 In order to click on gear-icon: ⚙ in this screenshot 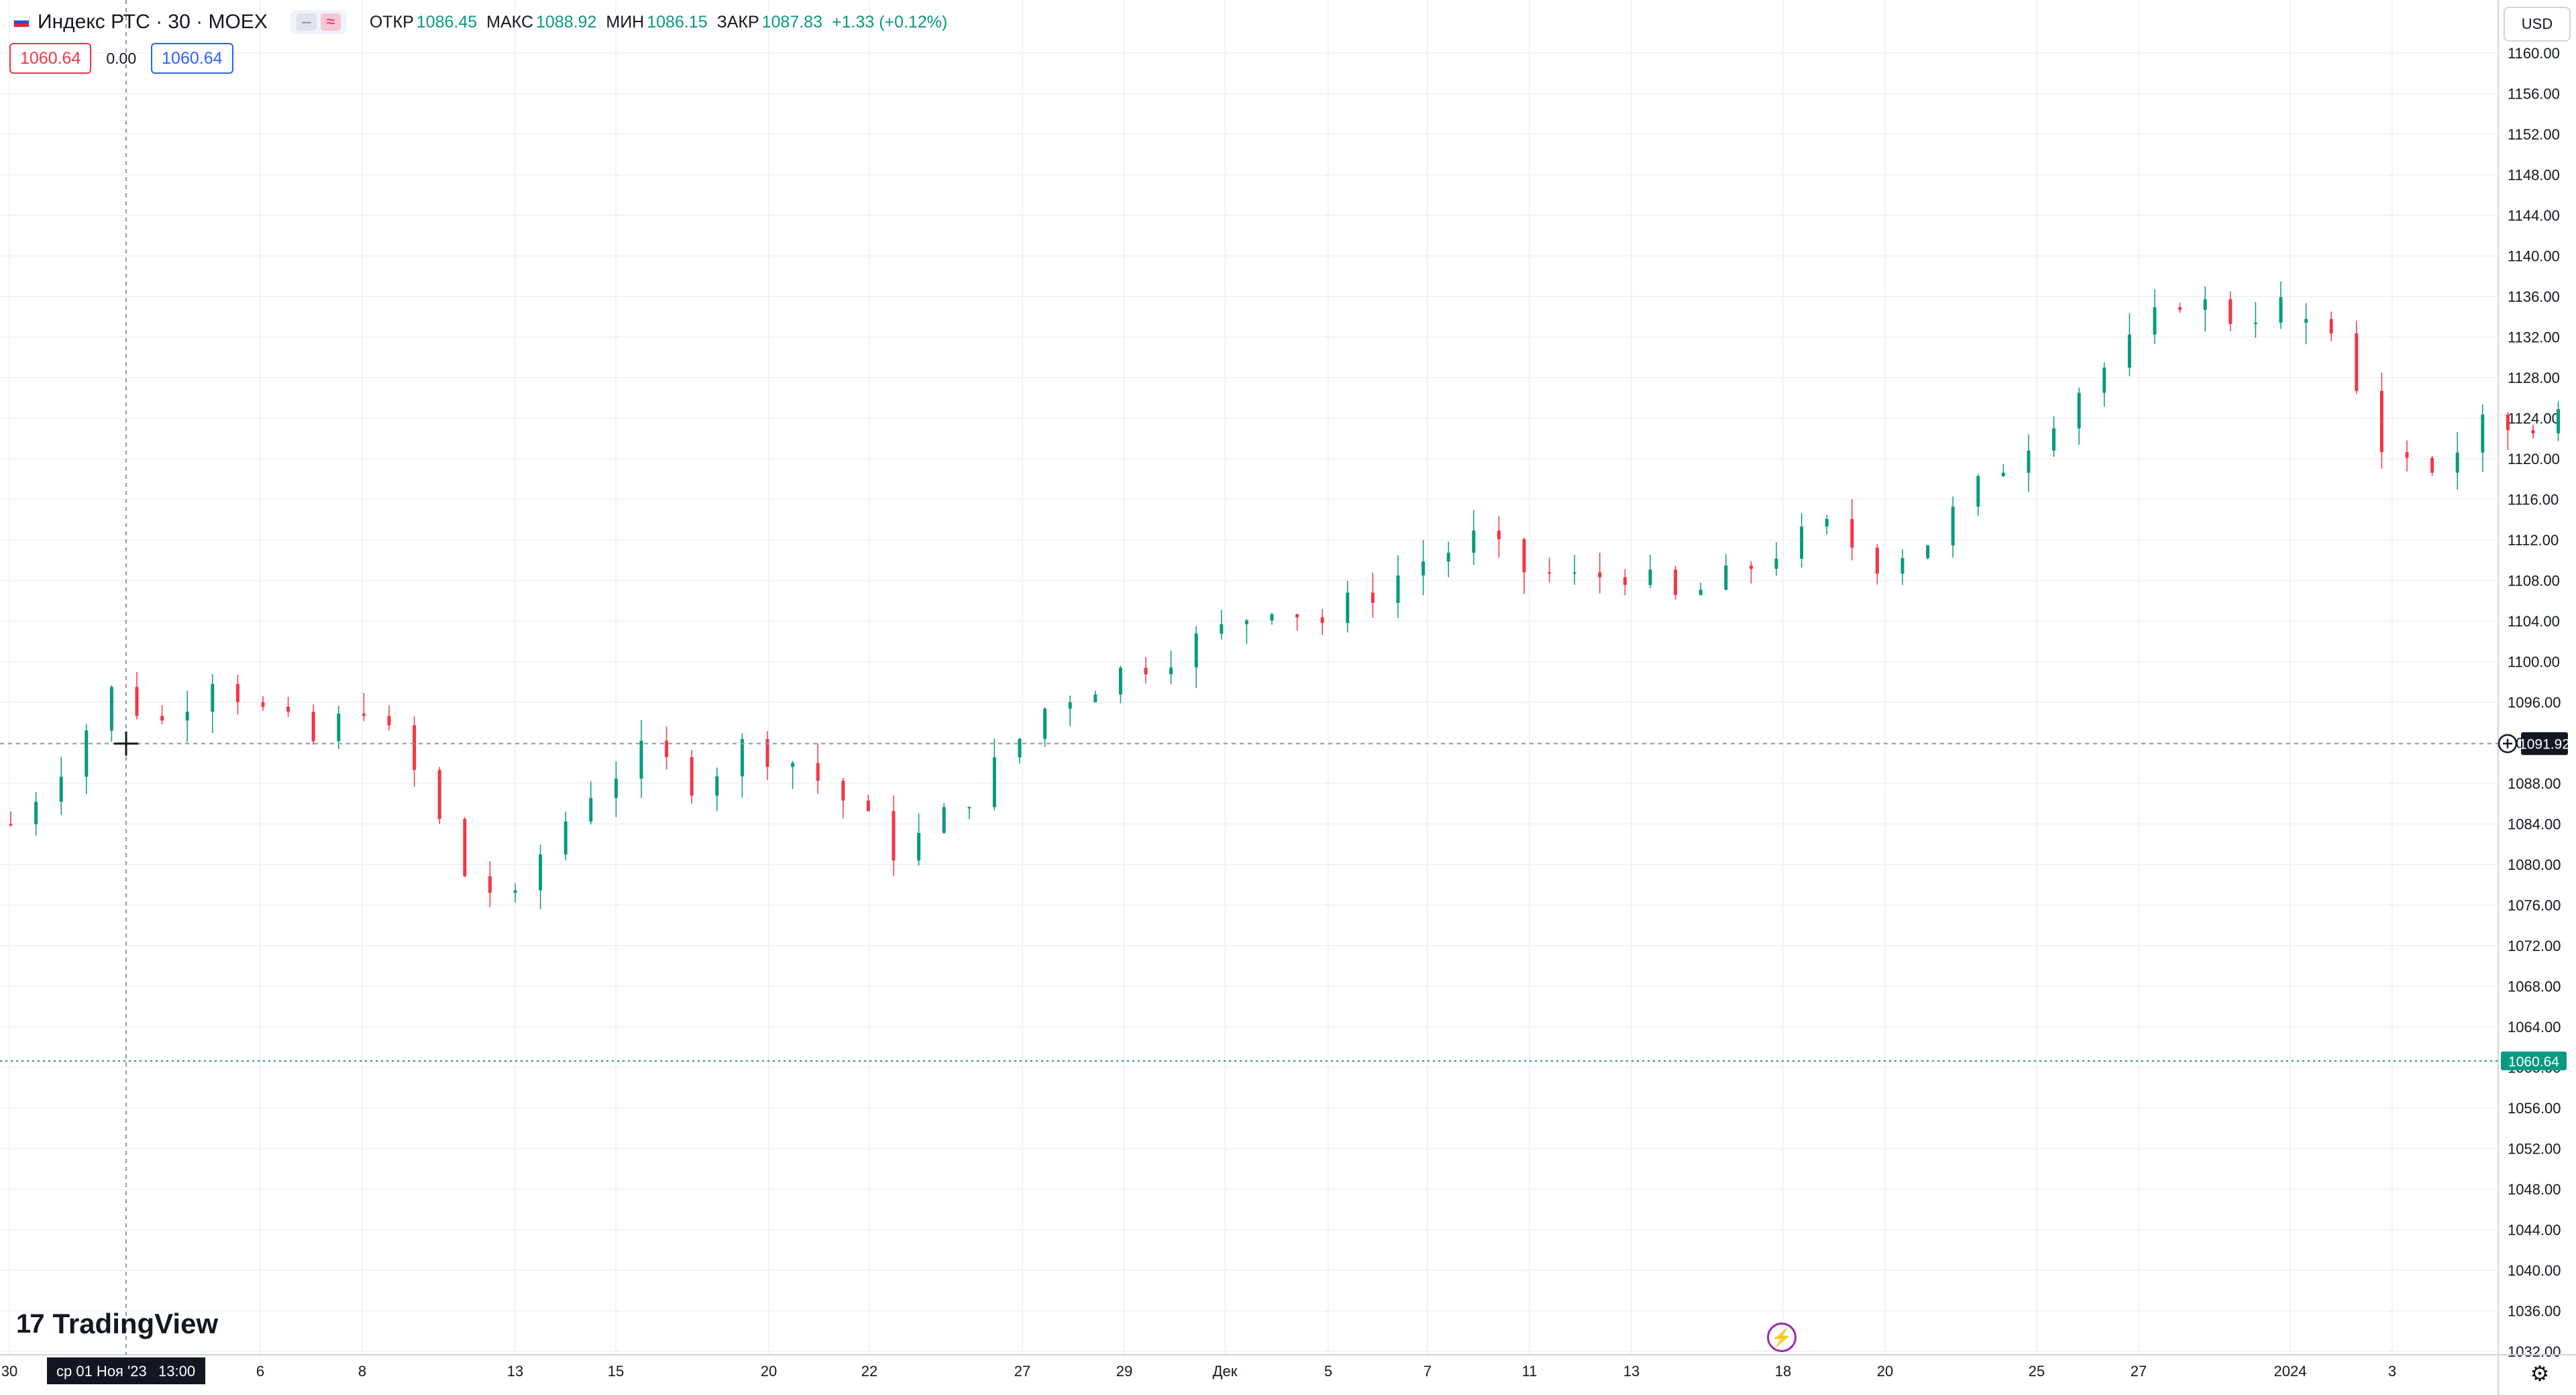, I will do `click(2540, 1373)`.